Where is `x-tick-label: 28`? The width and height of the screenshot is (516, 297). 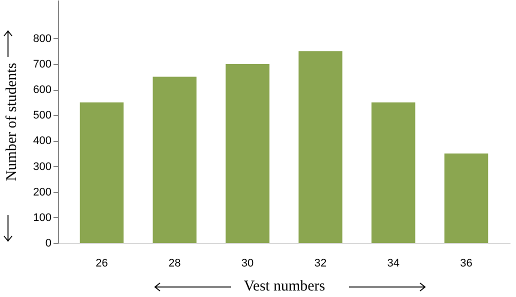
x-tick-label: 28 is located at coordinates (174, 264).